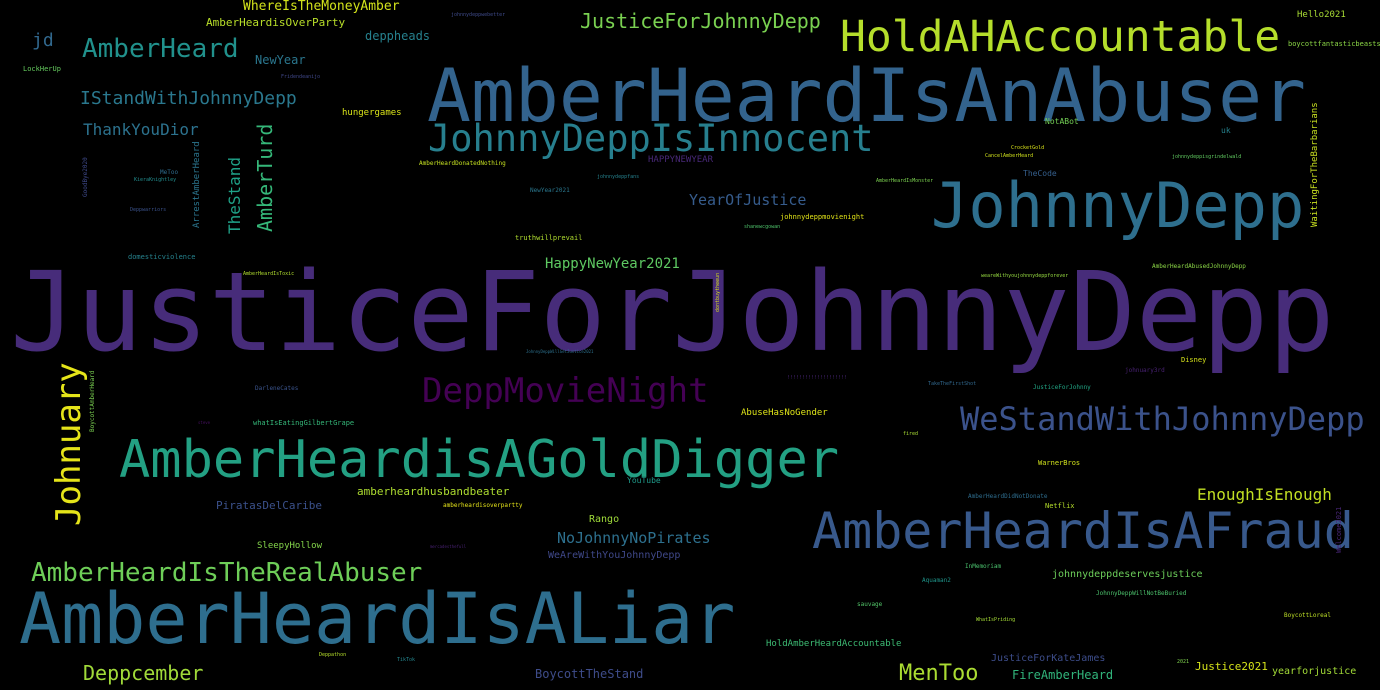 The width and height of the screenshot is (1380, 690). What do you see at coordinates (1062, 387) in the screenshot?
I see `word-justiceforjohnny: JusticeForJohnny` at bounding box center [1062, 387].